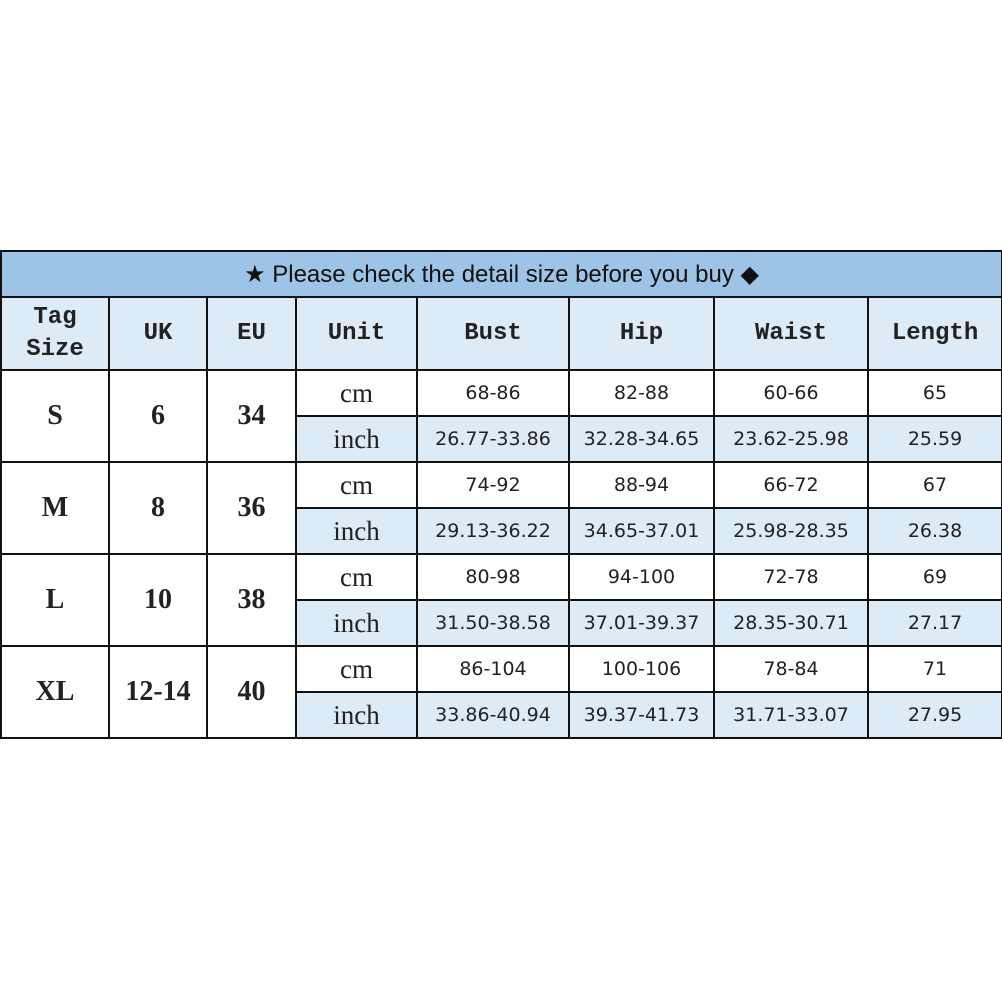  Describe the element at coordinates (251, 692) in the screenshot. I see `eu-size-cell: 40` at that location.